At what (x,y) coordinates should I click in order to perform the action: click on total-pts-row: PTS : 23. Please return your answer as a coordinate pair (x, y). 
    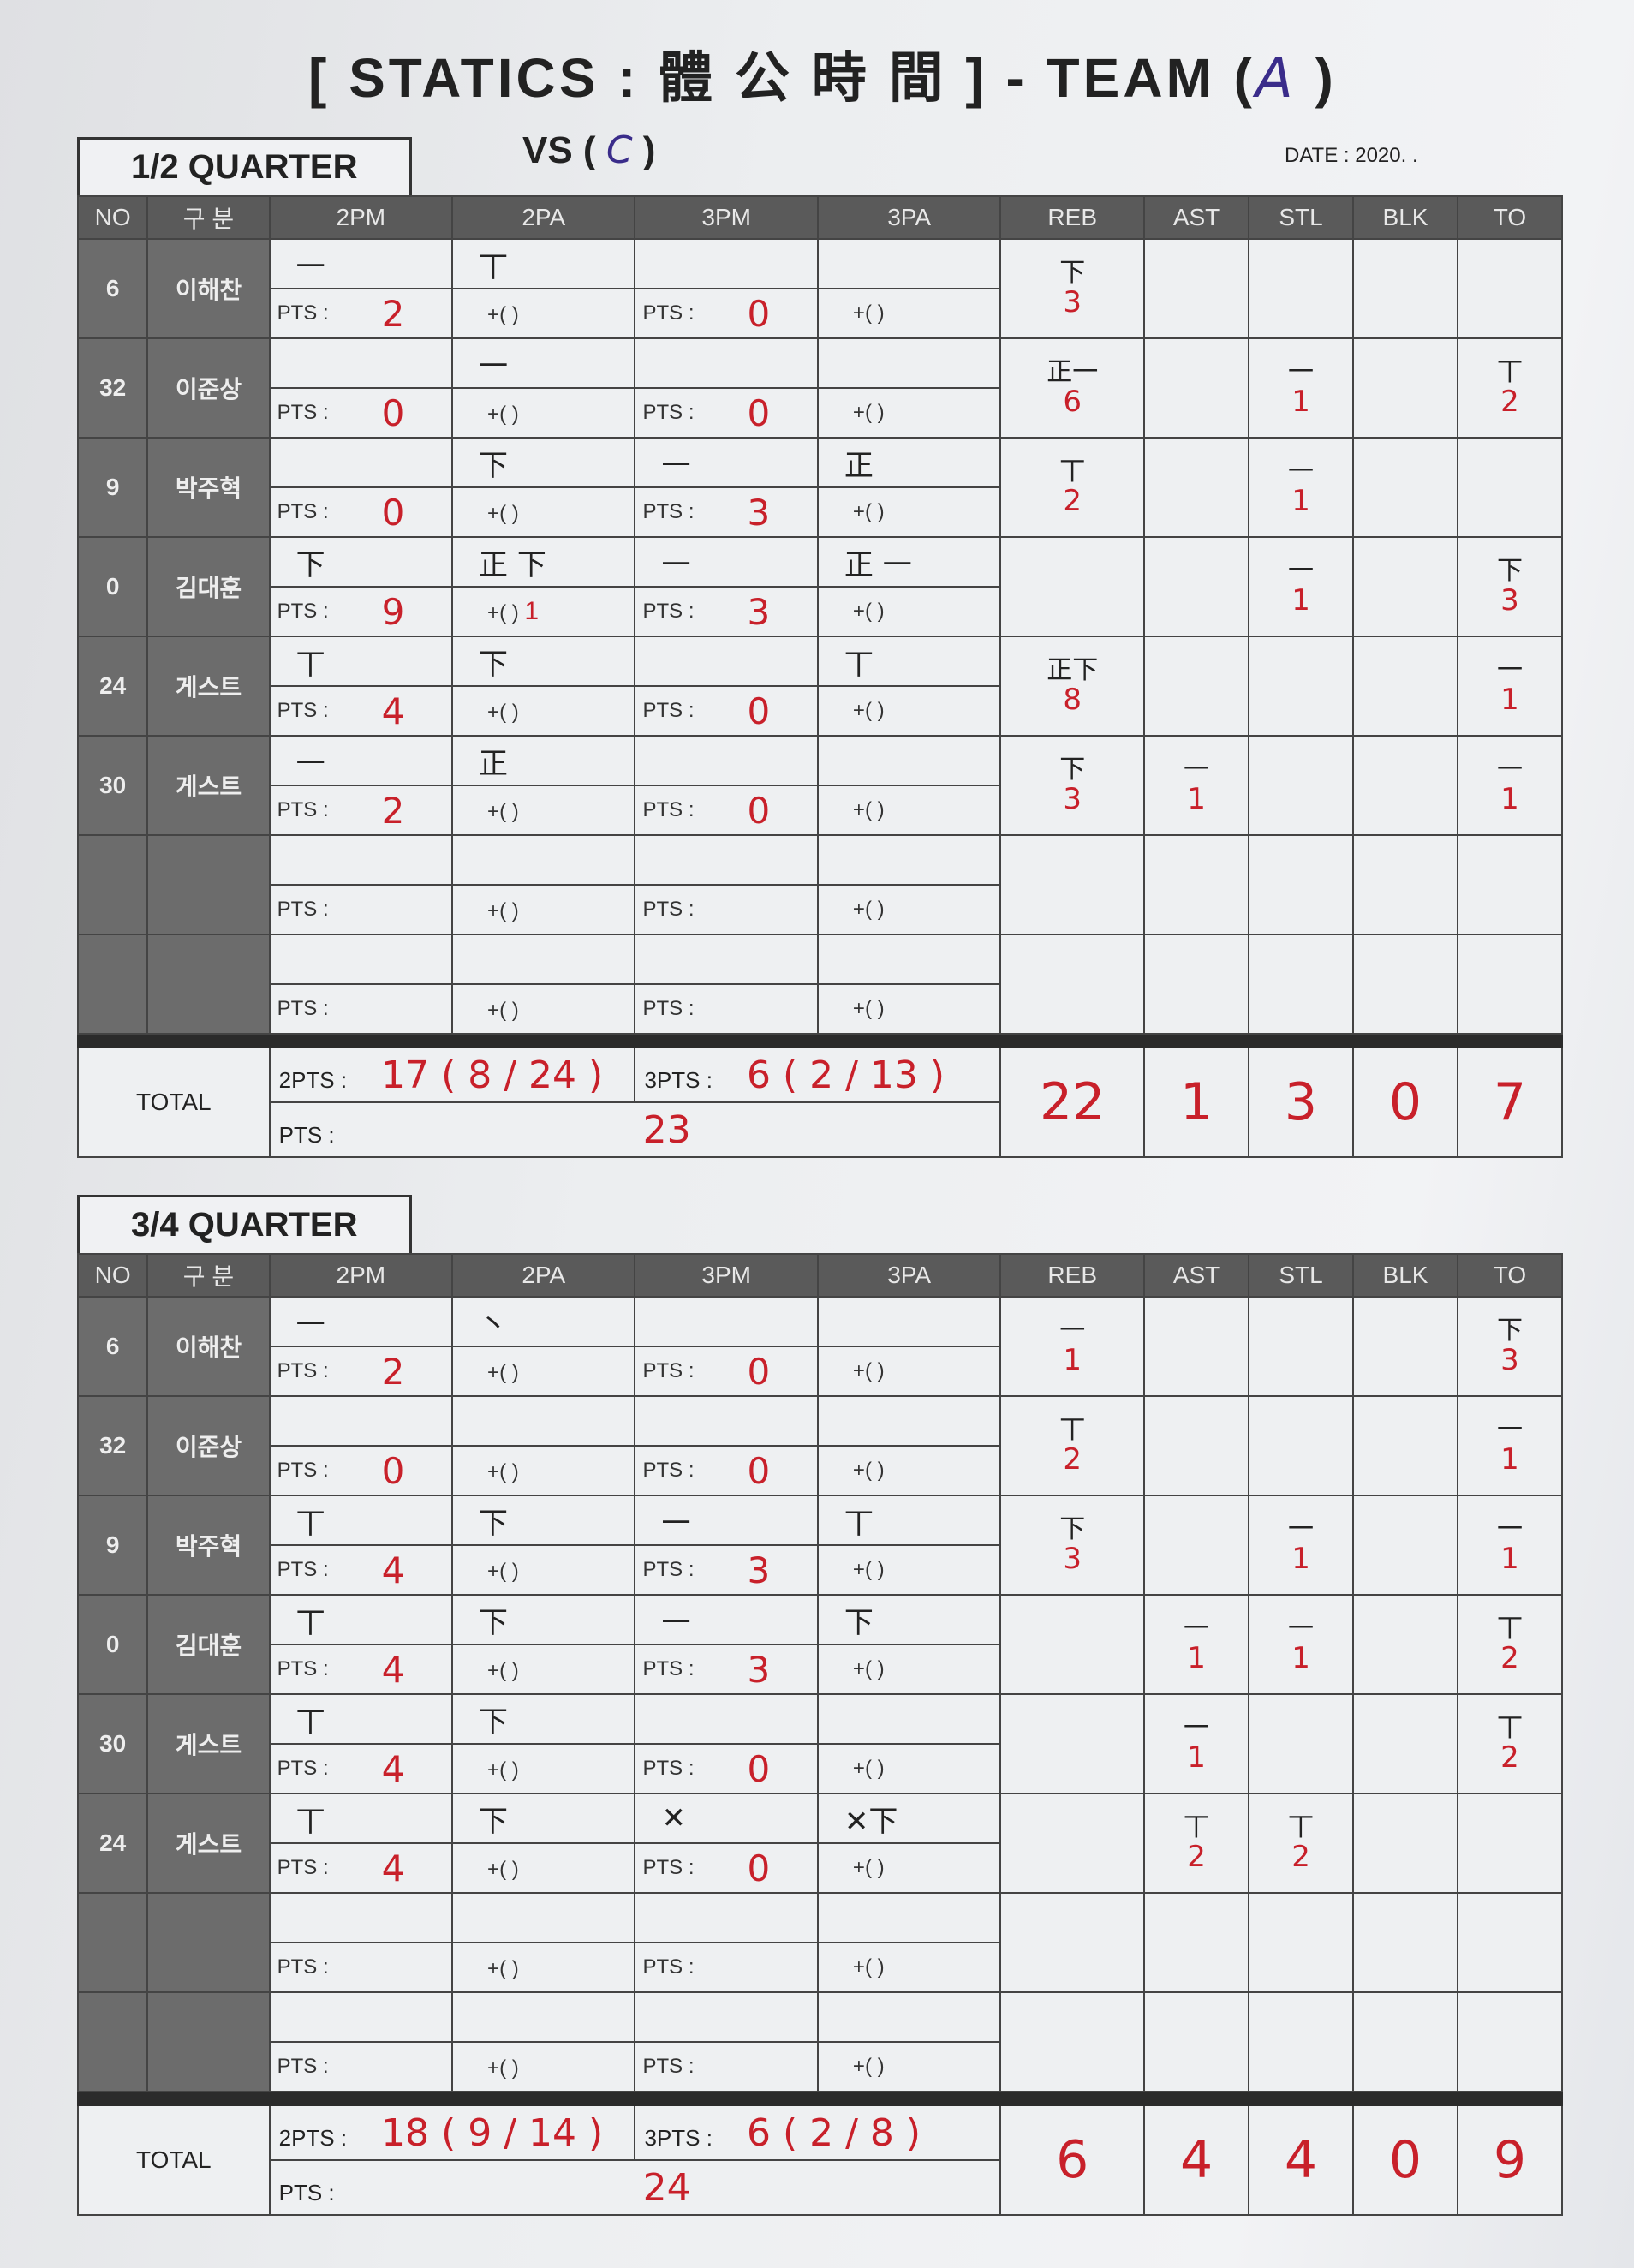
    Looking at the image, I should click on (820, 1129).